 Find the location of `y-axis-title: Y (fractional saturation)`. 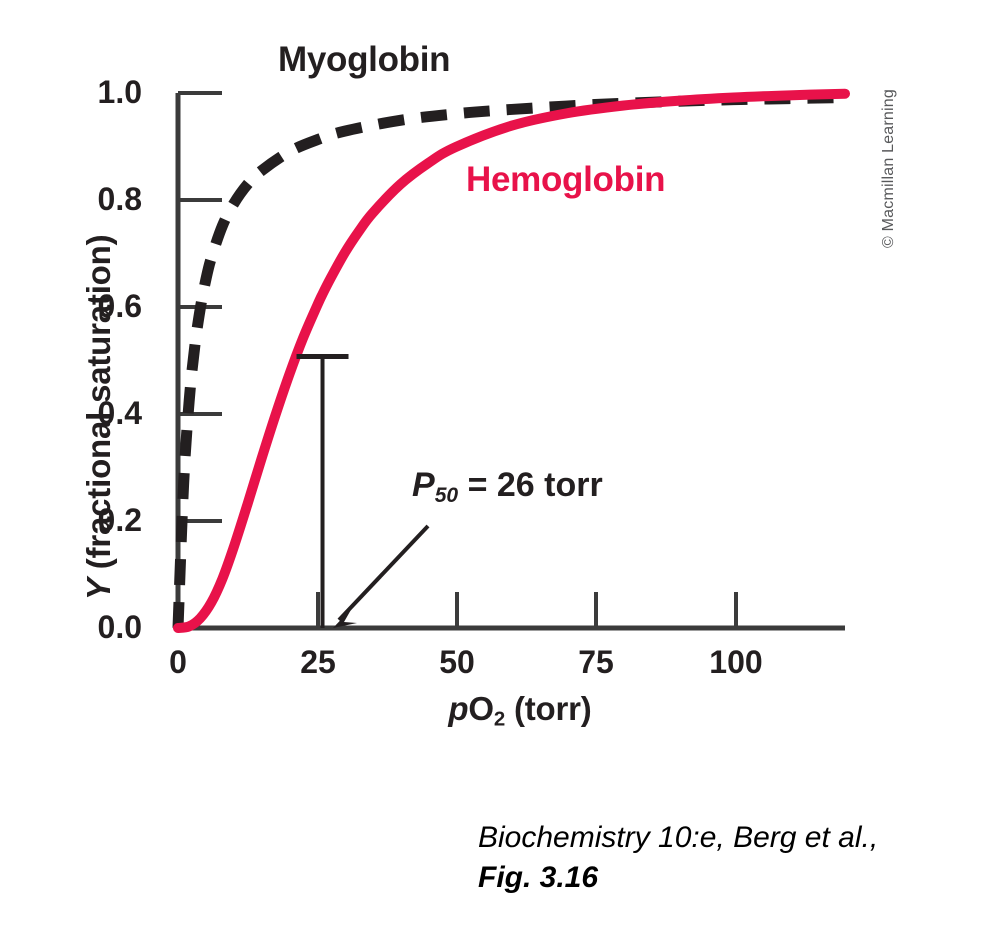

y-axis-title: Y (fractional saturation) is located at coordinates (99, 320).